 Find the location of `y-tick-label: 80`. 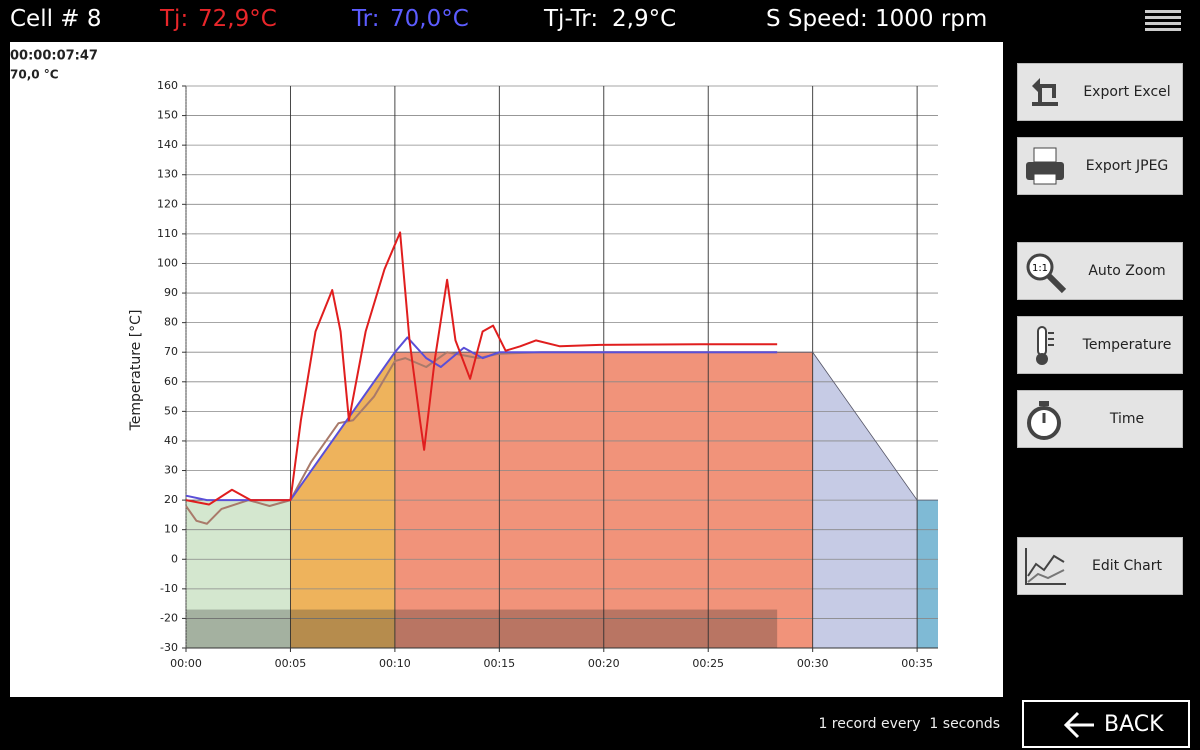

y-tick-label: 80 is located at coordinates (171, 322).